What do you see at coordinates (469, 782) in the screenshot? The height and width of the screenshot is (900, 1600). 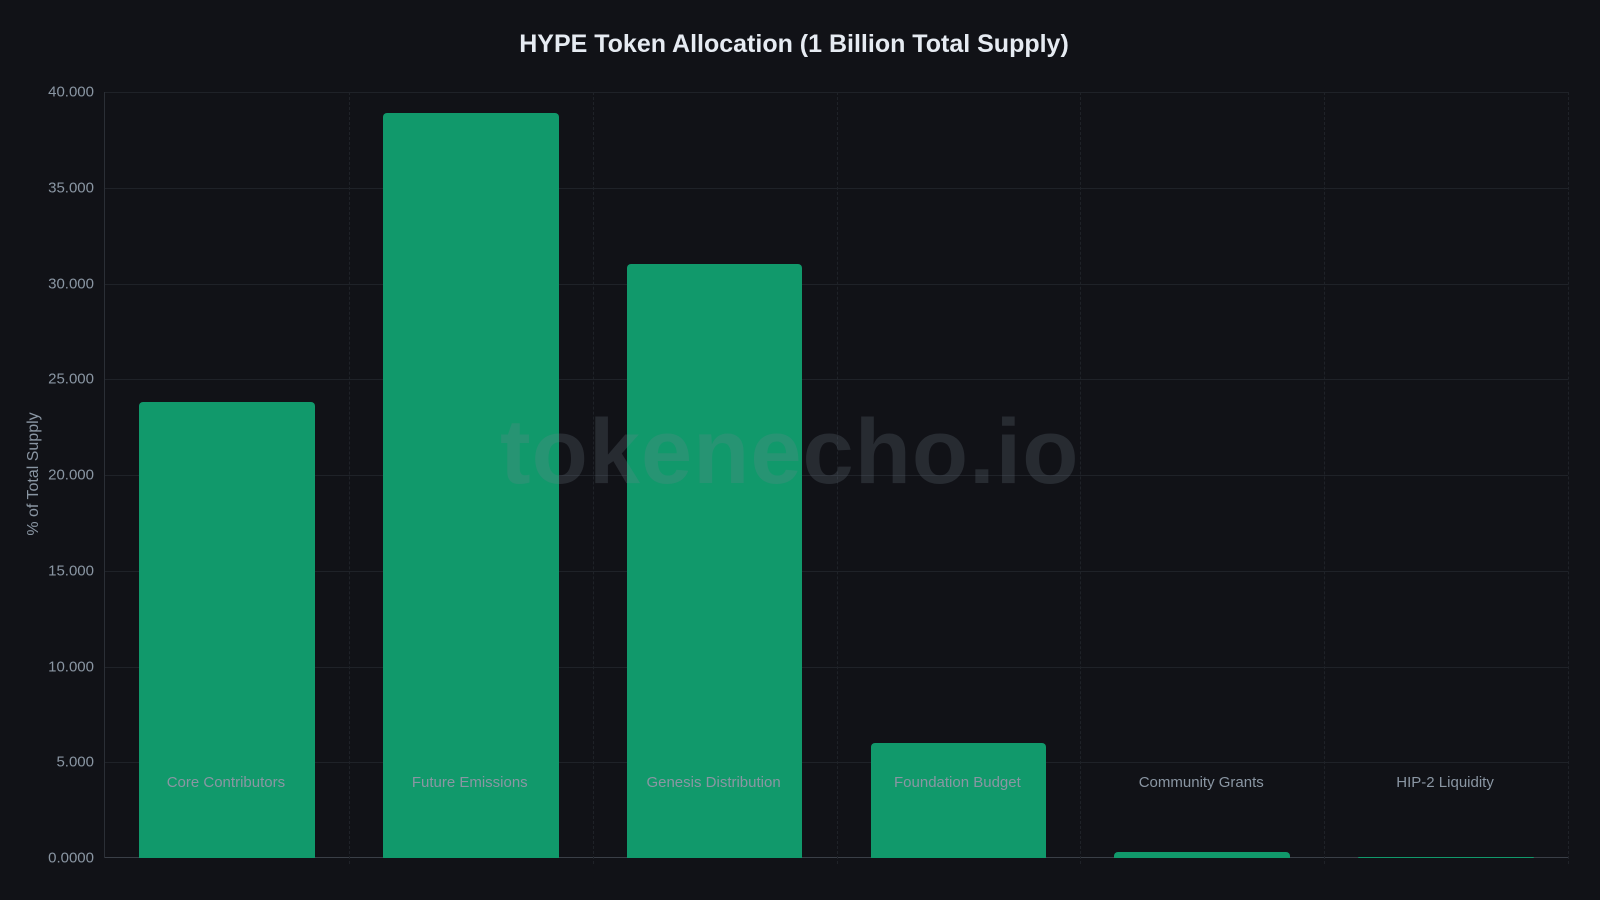 I see `x-tick-label: Future Emissions` at bounding box center [469, 782].